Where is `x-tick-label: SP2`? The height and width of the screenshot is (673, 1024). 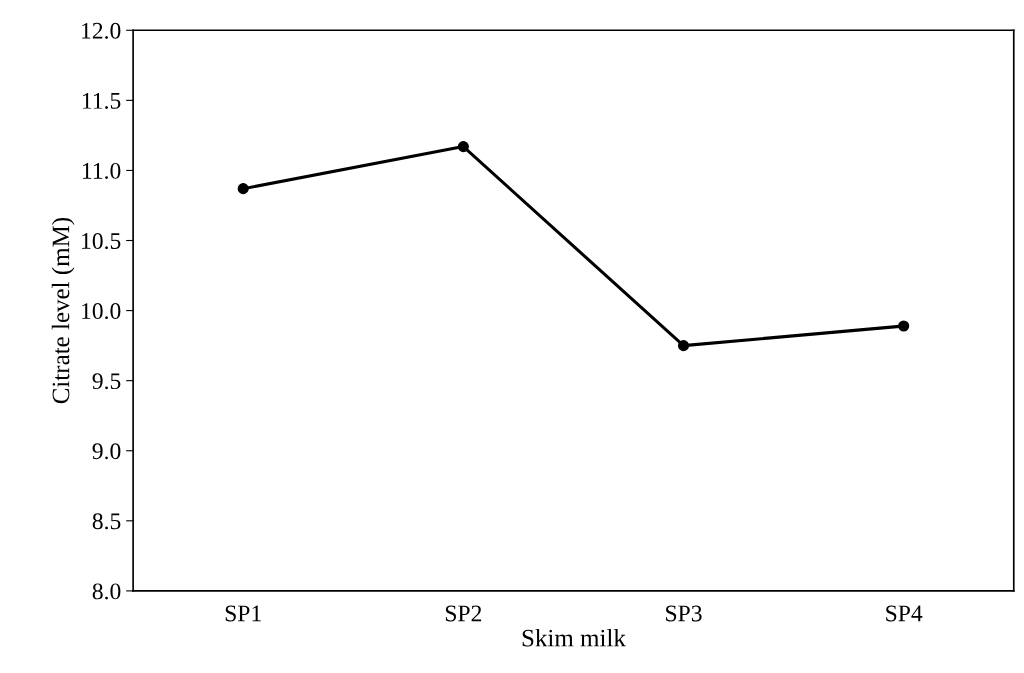
x-tick-label: SP2 is located at coordinates (463, 613).